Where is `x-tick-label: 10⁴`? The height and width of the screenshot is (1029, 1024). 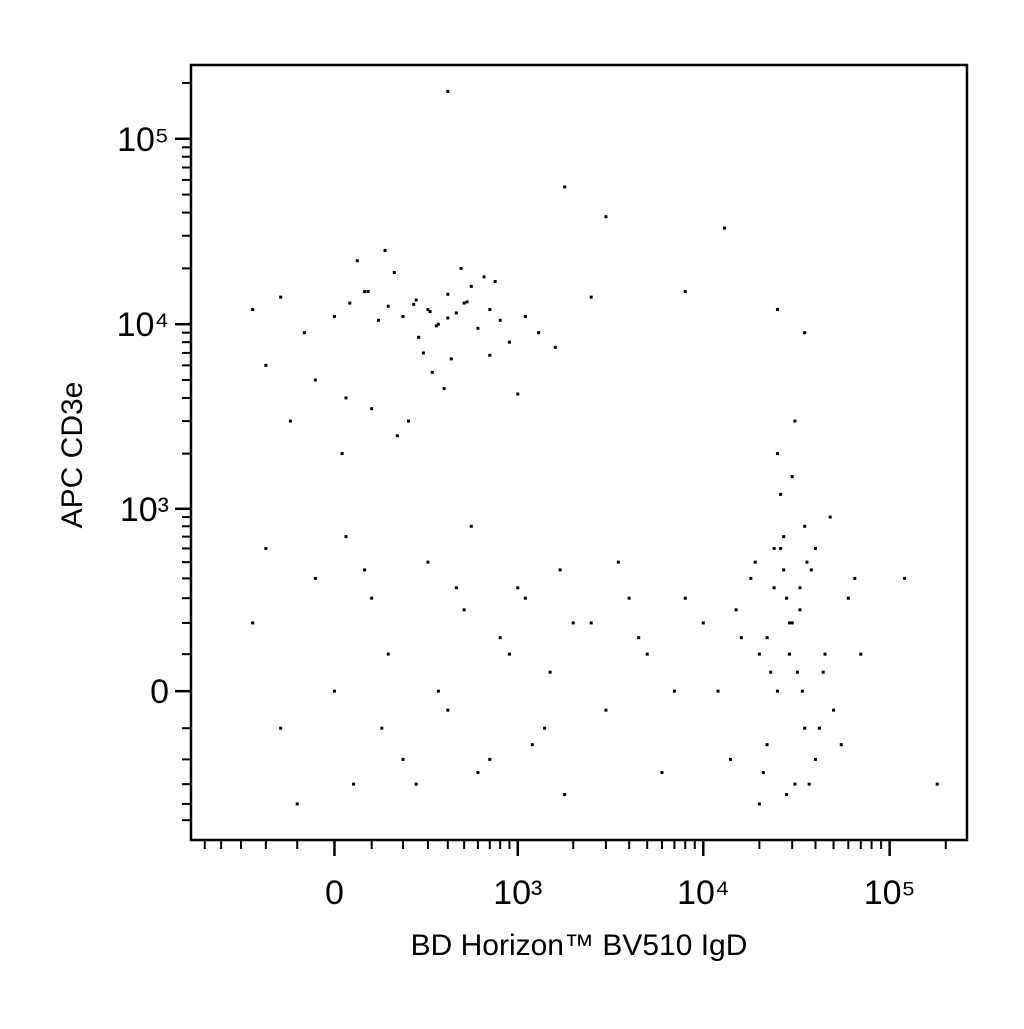
x-tick-label: 10⁴ is located at coordinates (703, 893).